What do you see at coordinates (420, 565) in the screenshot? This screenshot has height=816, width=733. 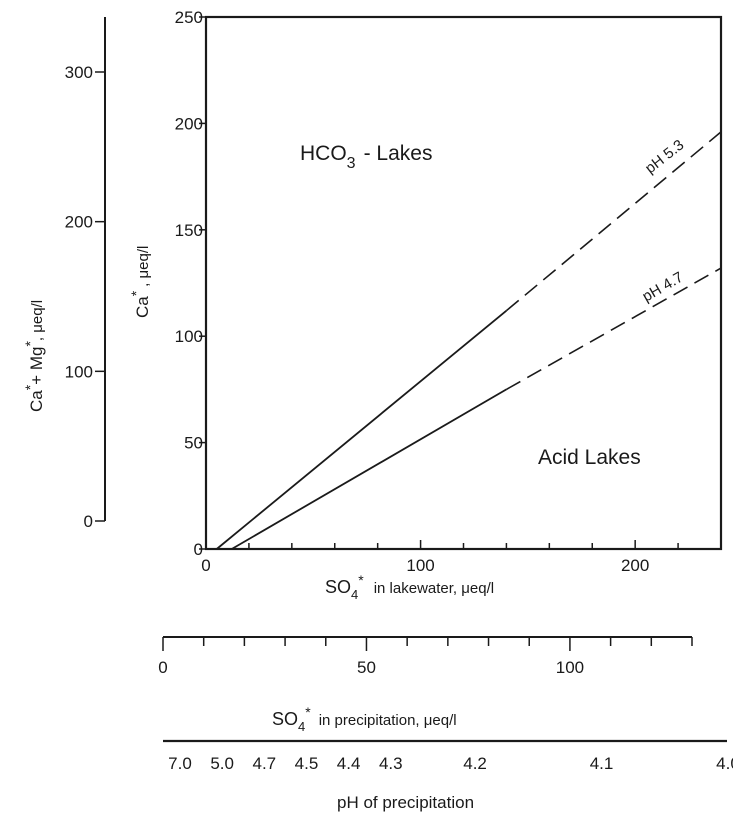 I see `x-tick-label: 100` at bounding box center [420, 565].